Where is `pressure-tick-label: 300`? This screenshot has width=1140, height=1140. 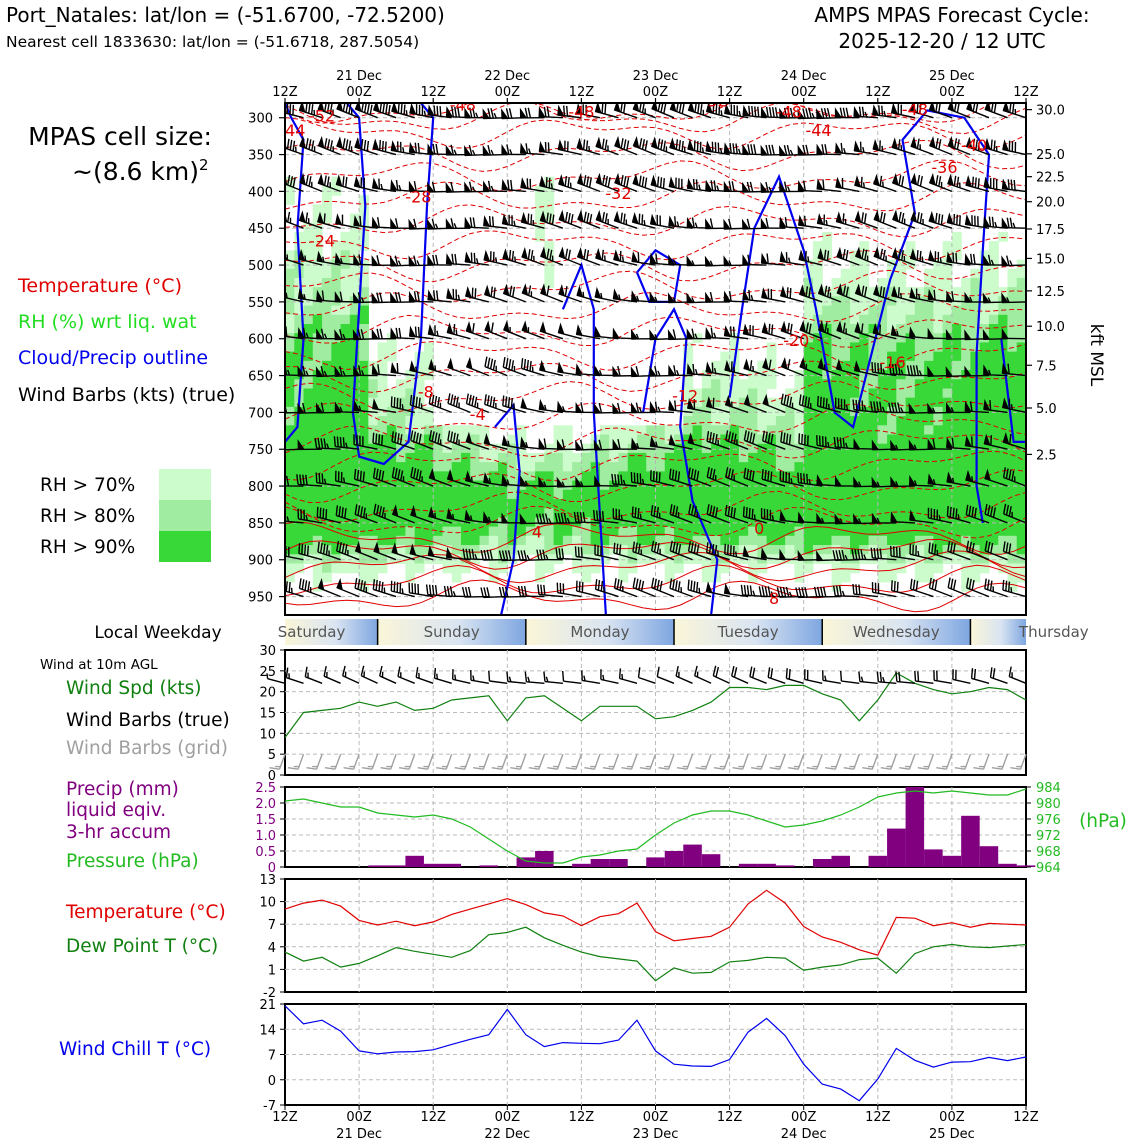
pressure-tick-label: 300 is located at coordinates (260, 119).